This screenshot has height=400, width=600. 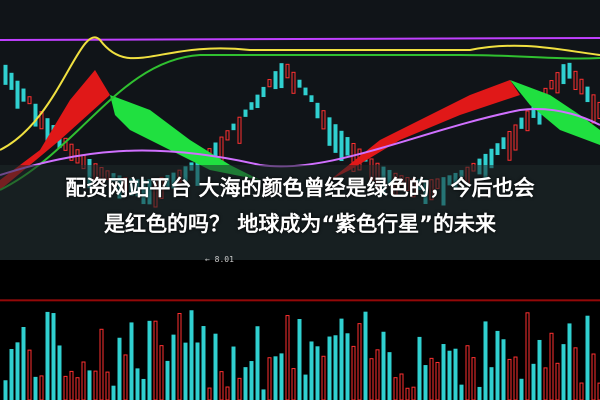 I want to click on ribbon-green, so click(x=185, y=137).